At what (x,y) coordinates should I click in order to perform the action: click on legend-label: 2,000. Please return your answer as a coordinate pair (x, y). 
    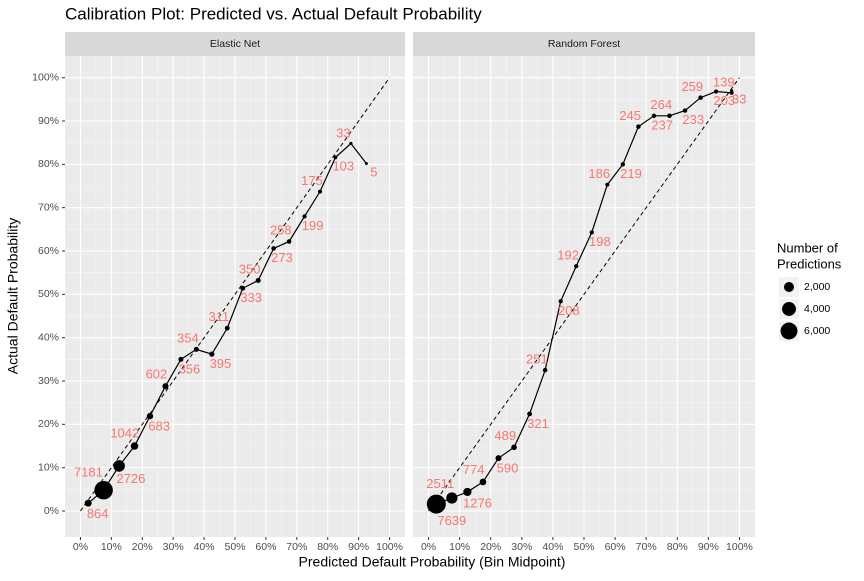
    Looking at the image, I should click on (817, 287).